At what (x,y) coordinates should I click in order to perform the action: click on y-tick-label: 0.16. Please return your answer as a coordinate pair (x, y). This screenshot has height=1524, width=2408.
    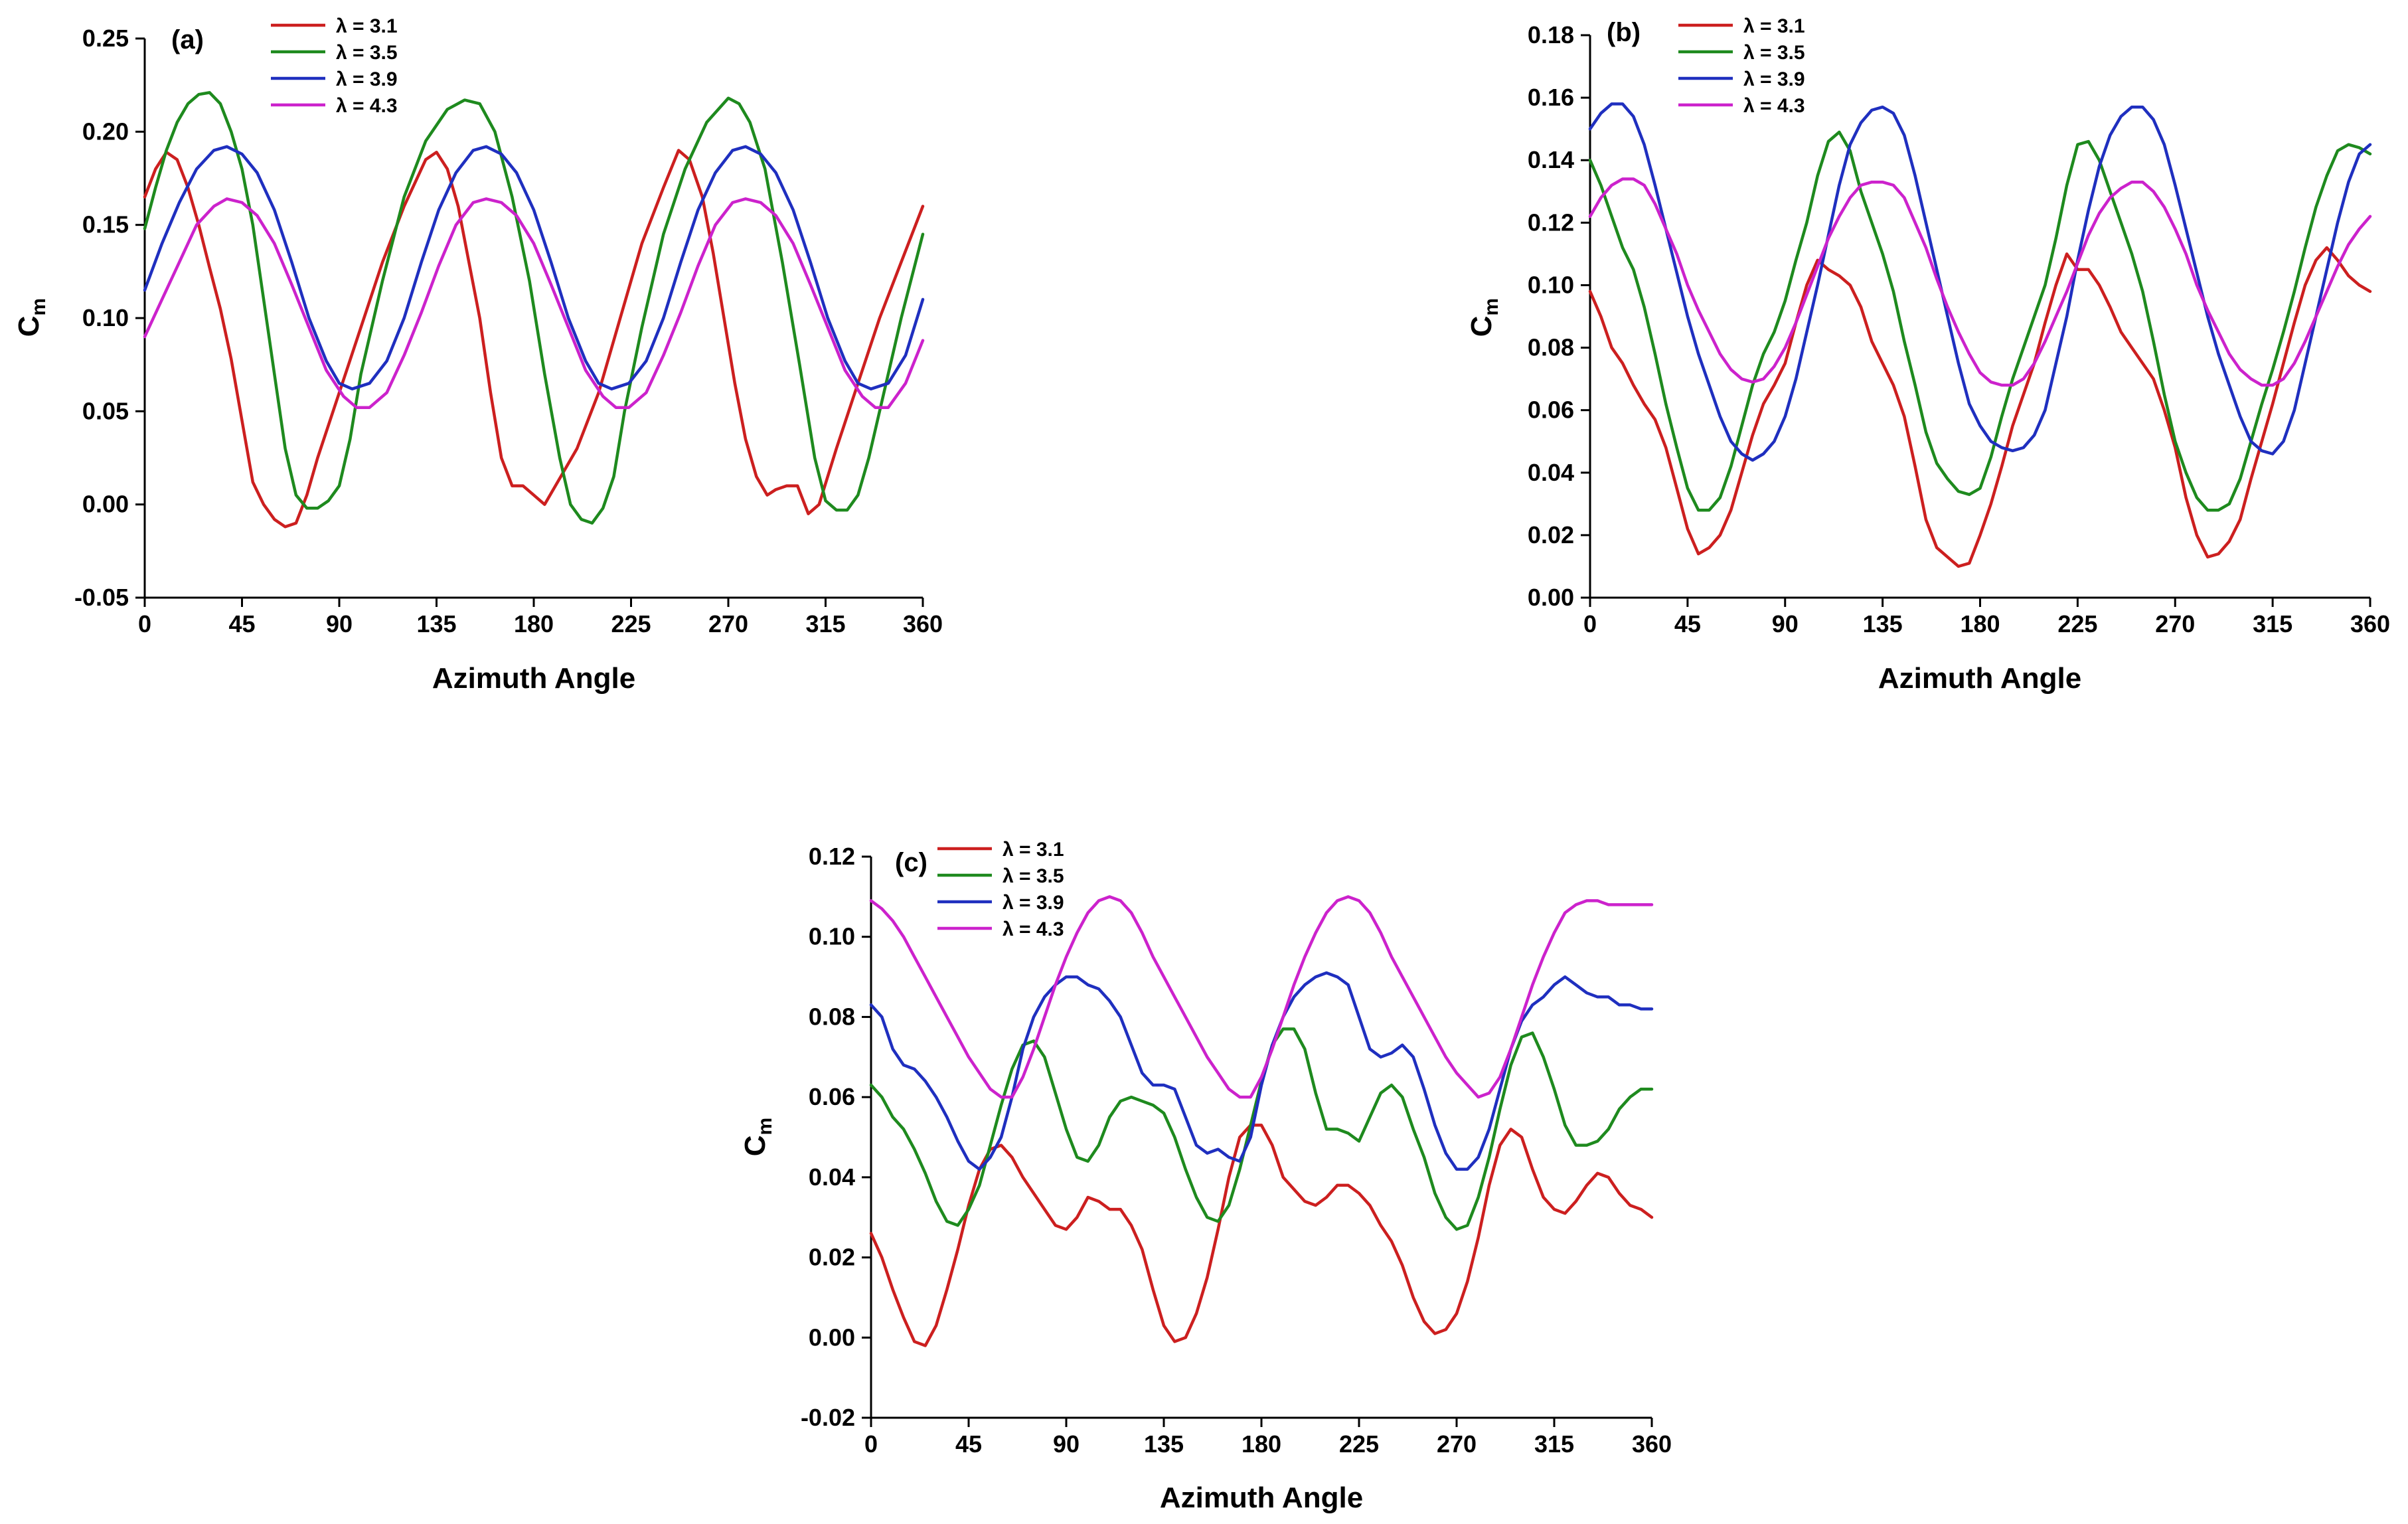
    Looking at the image, I should click on (1551, 97).